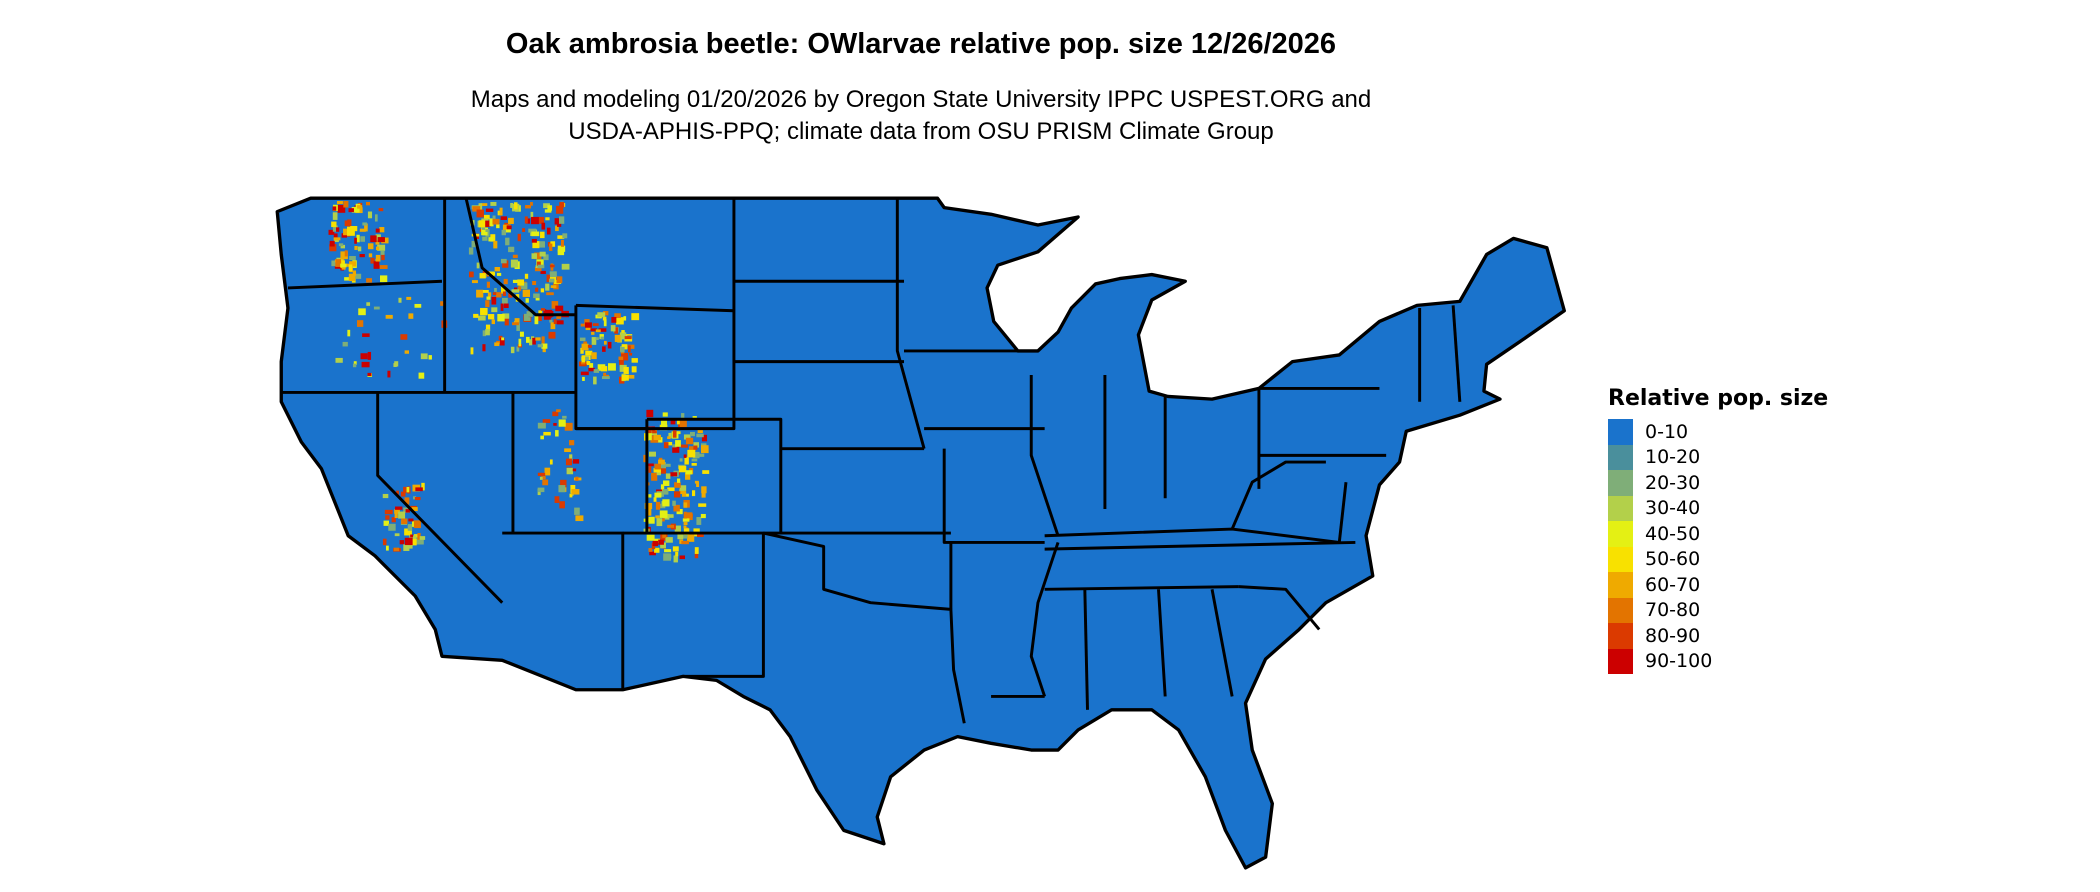 The image size is (2100, 892). What do you see at coordinates (1718, 483) in the screenshot?
I see `legend-item: 20-30` at bounding box center [1718, 483].